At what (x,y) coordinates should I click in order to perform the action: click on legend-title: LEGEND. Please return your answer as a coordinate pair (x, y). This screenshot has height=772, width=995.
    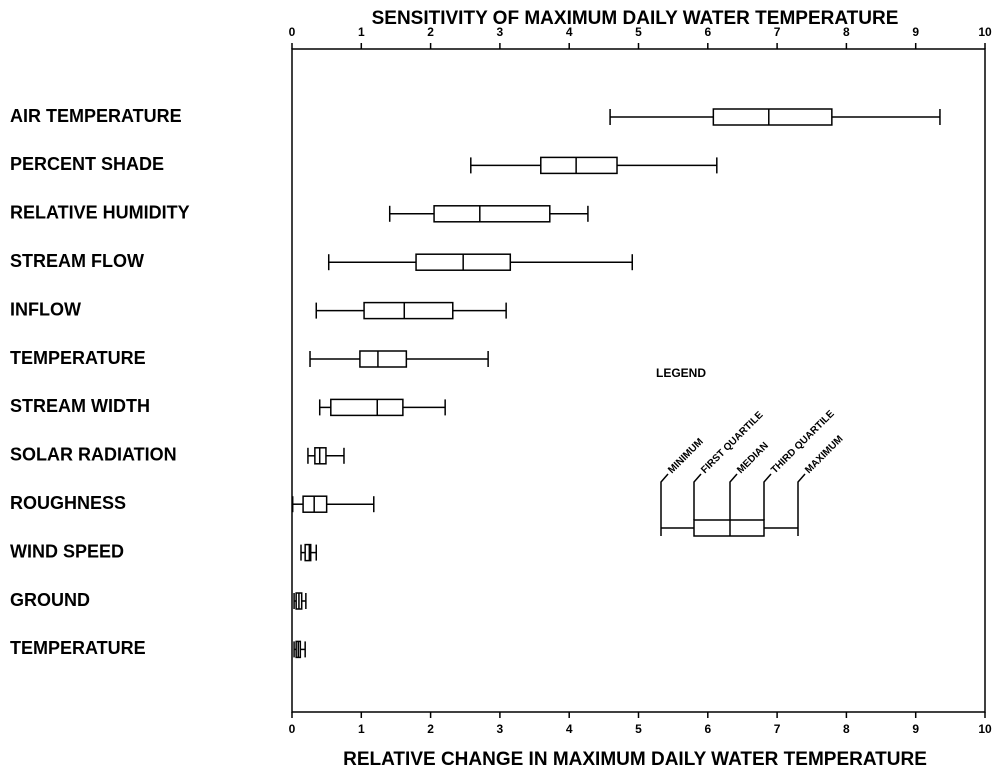
    Looking at the image, I should click on (681, 373).